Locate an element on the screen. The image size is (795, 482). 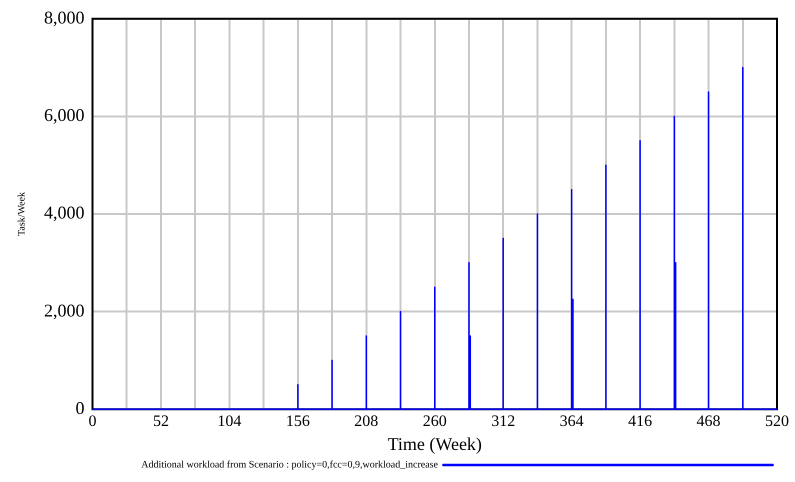
x-tick-label: 416 is located at coordinates (640, 421).